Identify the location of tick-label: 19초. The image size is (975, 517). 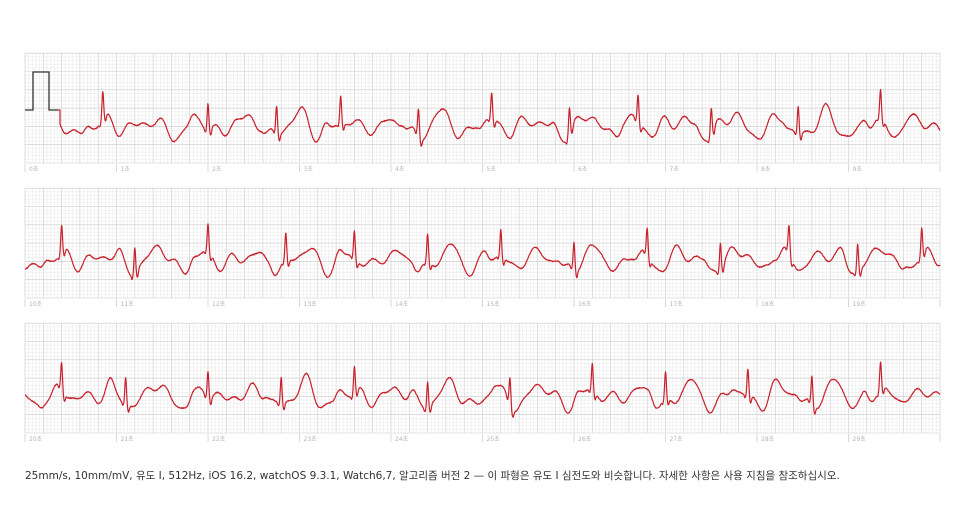
(860, 304).